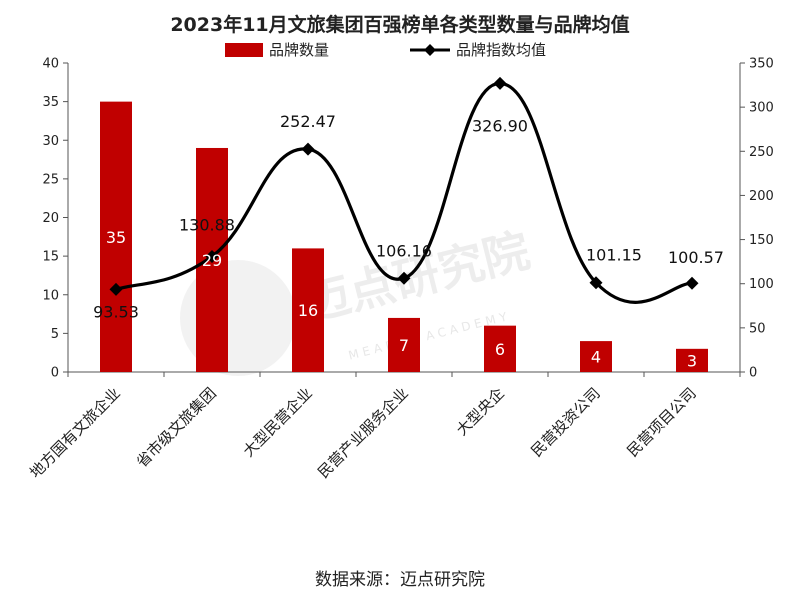 The image size is (800, 598). What do you see at coordinates (55, 334) in the screenshot?
I see `y-left-tick-label: 5` at bounding box center [55, 334].